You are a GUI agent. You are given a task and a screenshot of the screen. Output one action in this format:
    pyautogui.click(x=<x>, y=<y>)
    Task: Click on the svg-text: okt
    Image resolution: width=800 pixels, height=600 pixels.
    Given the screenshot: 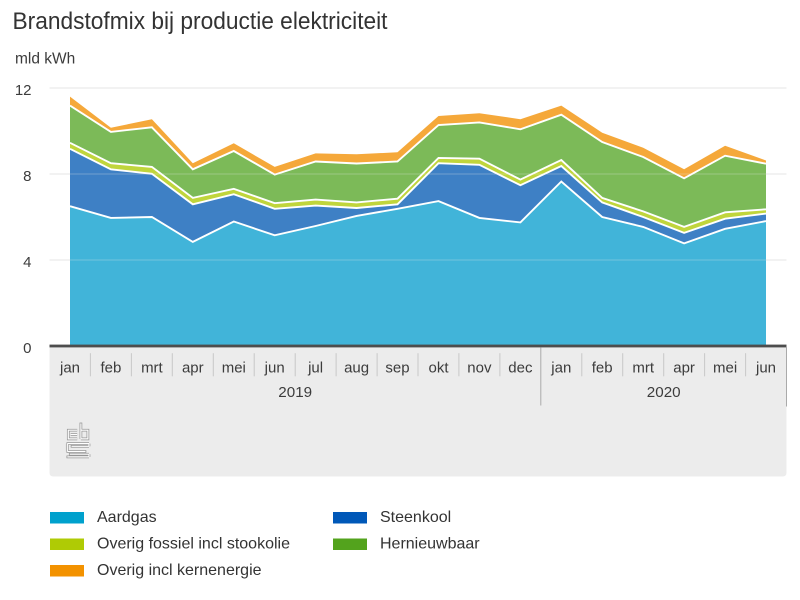 What is the action you would take?
    pyautogui.click(x=438, y=368)
    